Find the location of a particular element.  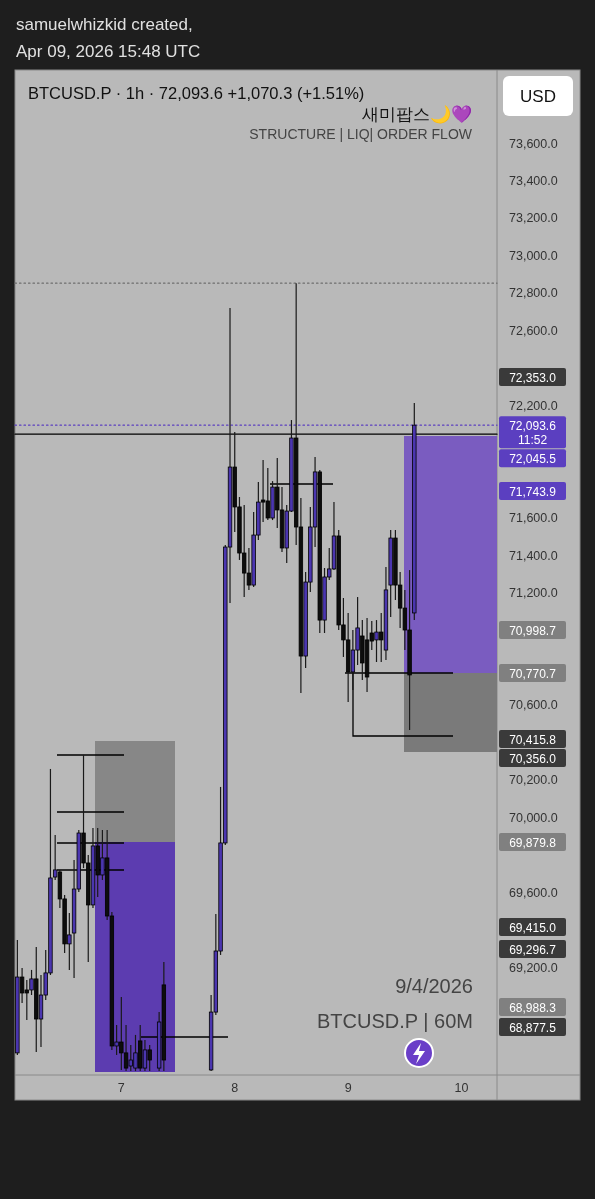

text: BTCUSD.P · 1h · 72,093.6 +1,070.3 (+1.51%) is located at coordinates (196, 93).